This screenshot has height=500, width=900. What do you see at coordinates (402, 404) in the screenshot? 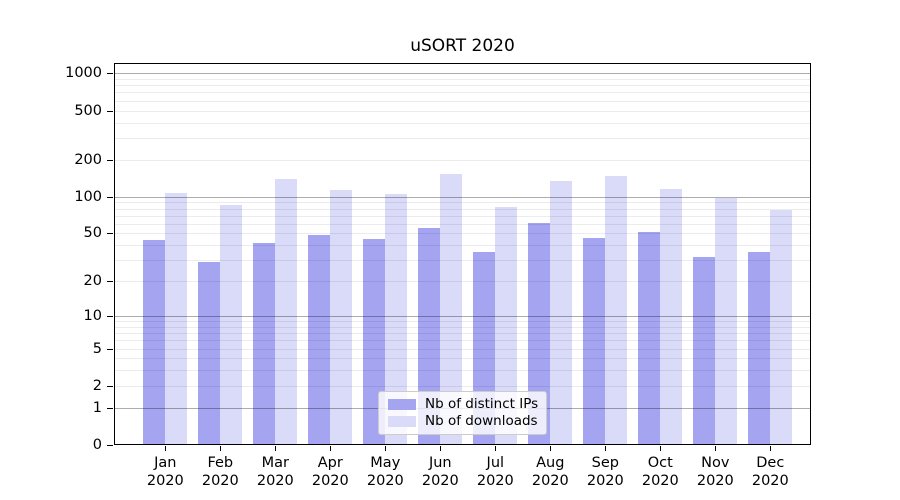
I see `legend-swatch-distinct-ips` at bounding box center [402, 404].